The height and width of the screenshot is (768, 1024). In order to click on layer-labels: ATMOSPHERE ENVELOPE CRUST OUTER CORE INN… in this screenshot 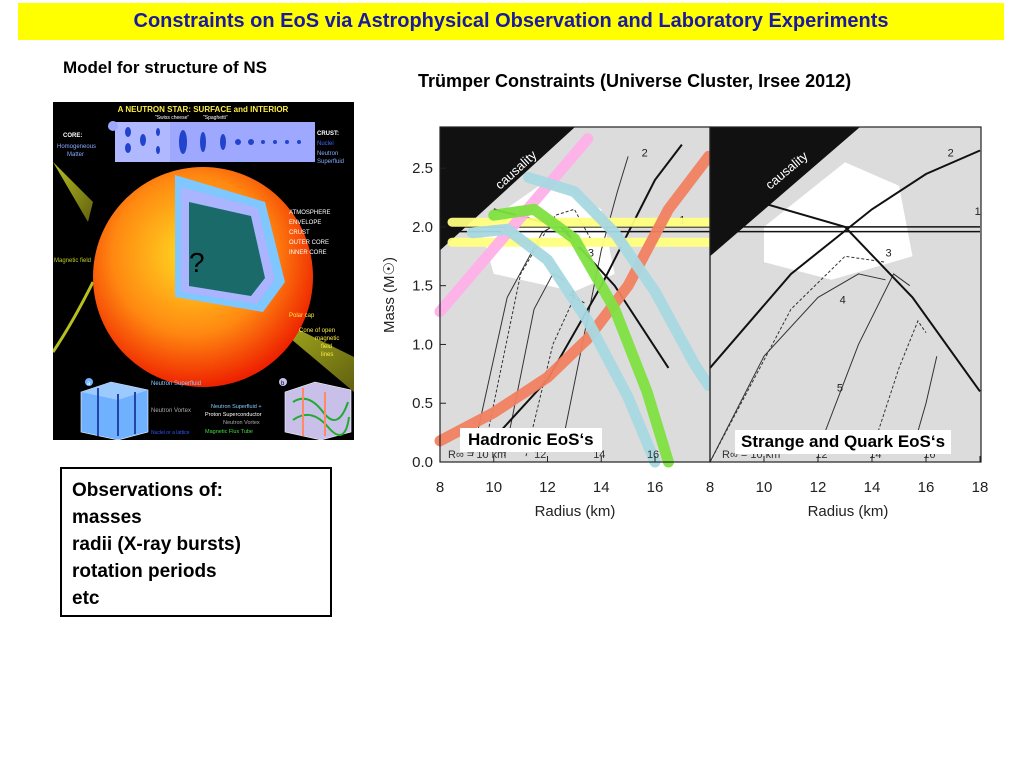, I will do `click(310, 233)`.